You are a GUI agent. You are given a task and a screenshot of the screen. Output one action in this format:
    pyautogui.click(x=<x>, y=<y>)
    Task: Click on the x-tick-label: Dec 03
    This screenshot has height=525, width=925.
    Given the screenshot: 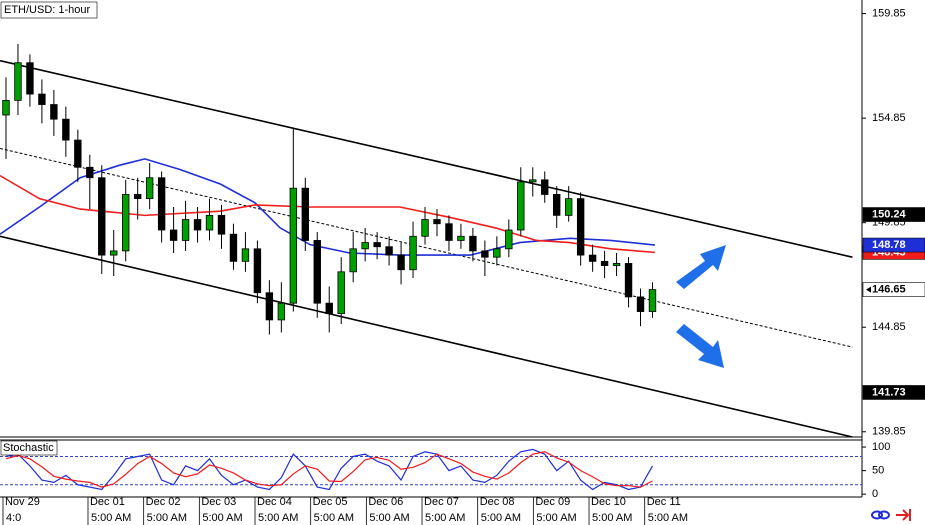 What is the action you would take?
    pyautogui.click(x=218, y=502)
    